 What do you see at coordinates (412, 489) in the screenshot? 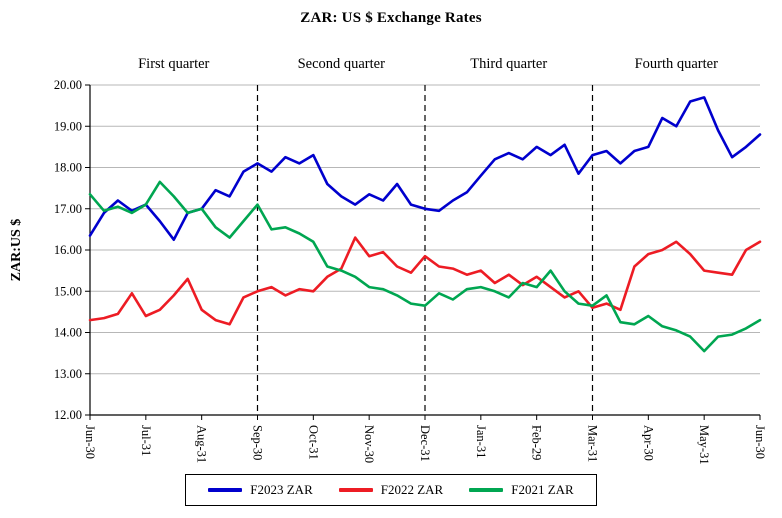
I see `legend-label: F2022 ZAR` at bounding box center [412, 489].